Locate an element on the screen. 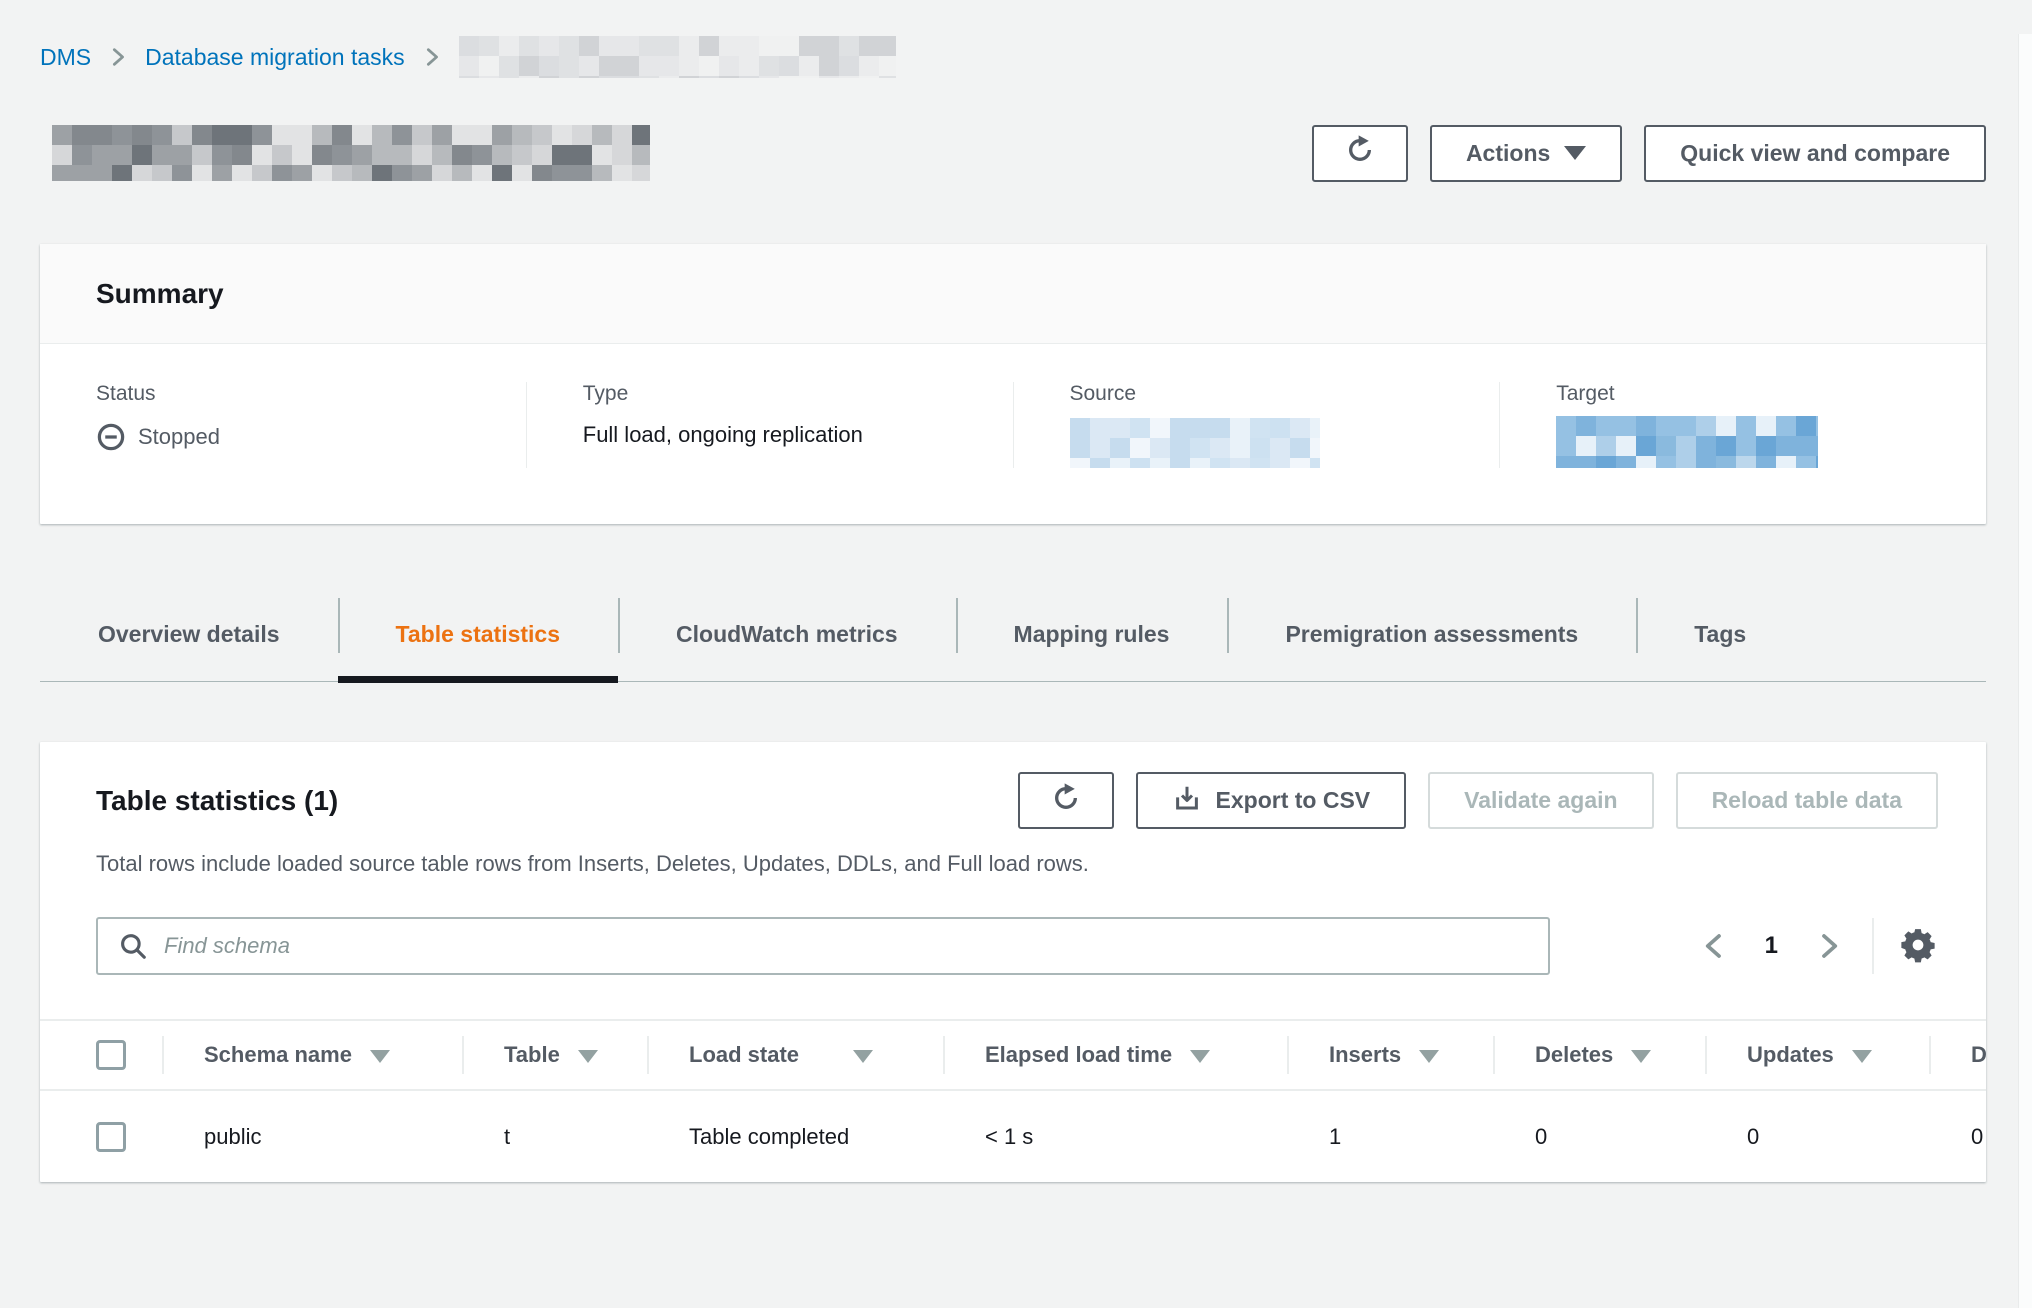 This screenshot has height=1308, width=2032. minus-circle-icon is located at coordinates (111, 437).